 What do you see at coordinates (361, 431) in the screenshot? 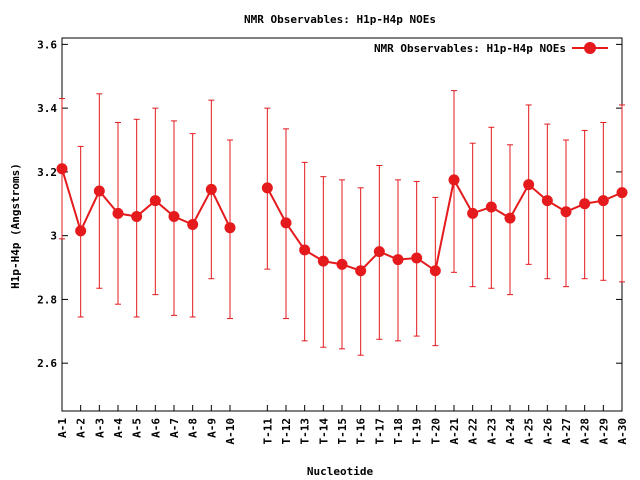
I see `x-tick-label: T-16` at bounding box center [361, 431].